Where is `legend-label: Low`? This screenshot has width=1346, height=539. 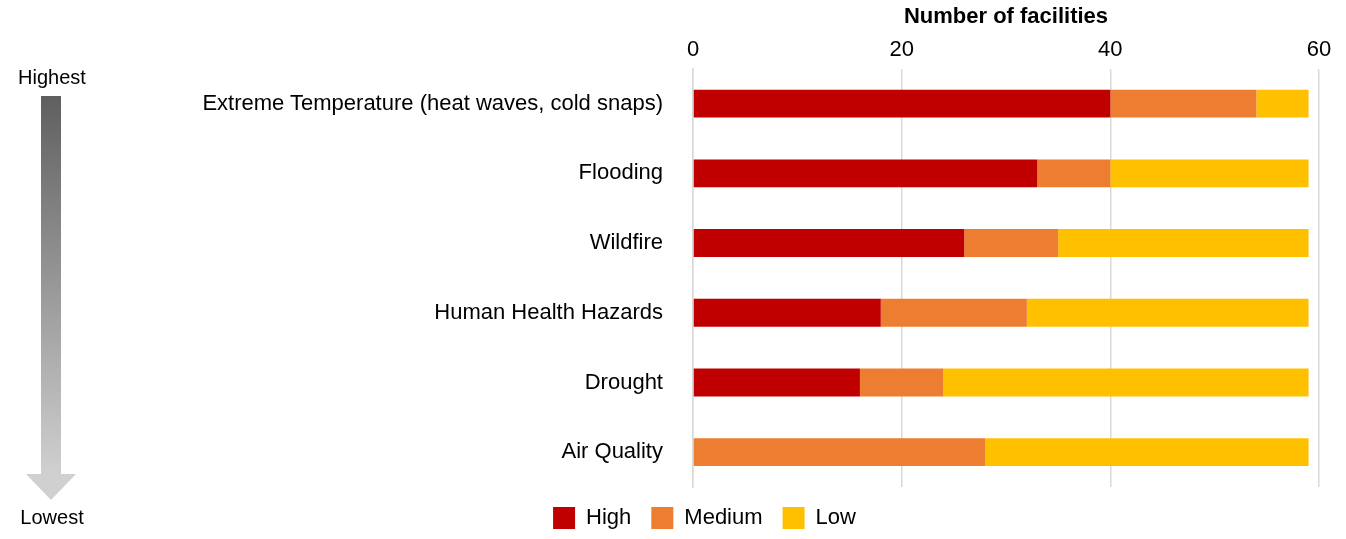 legend-label: Low is located at coordinates (836, 517).